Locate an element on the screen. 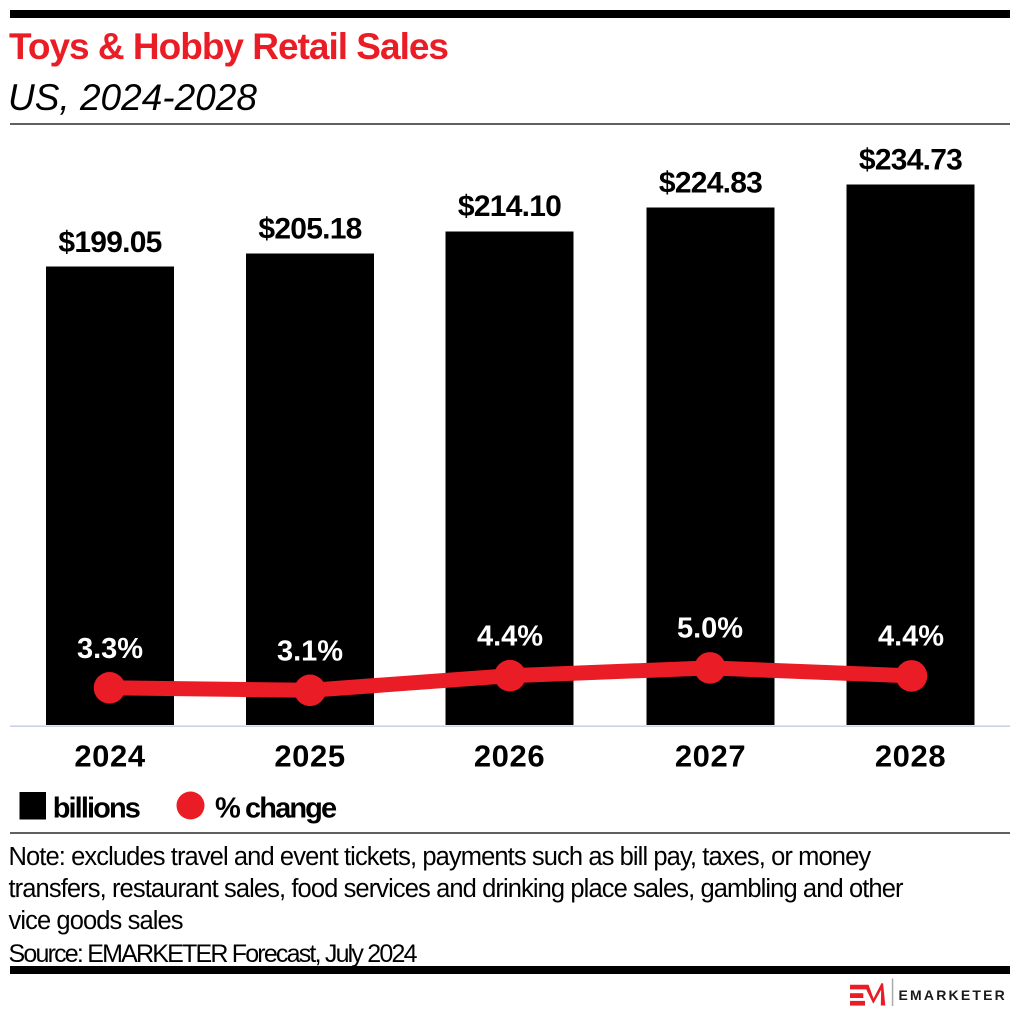 The width and height of the screenshot is (1020, 1016). svg-text: 2026 is located at coordinates (509, 756).